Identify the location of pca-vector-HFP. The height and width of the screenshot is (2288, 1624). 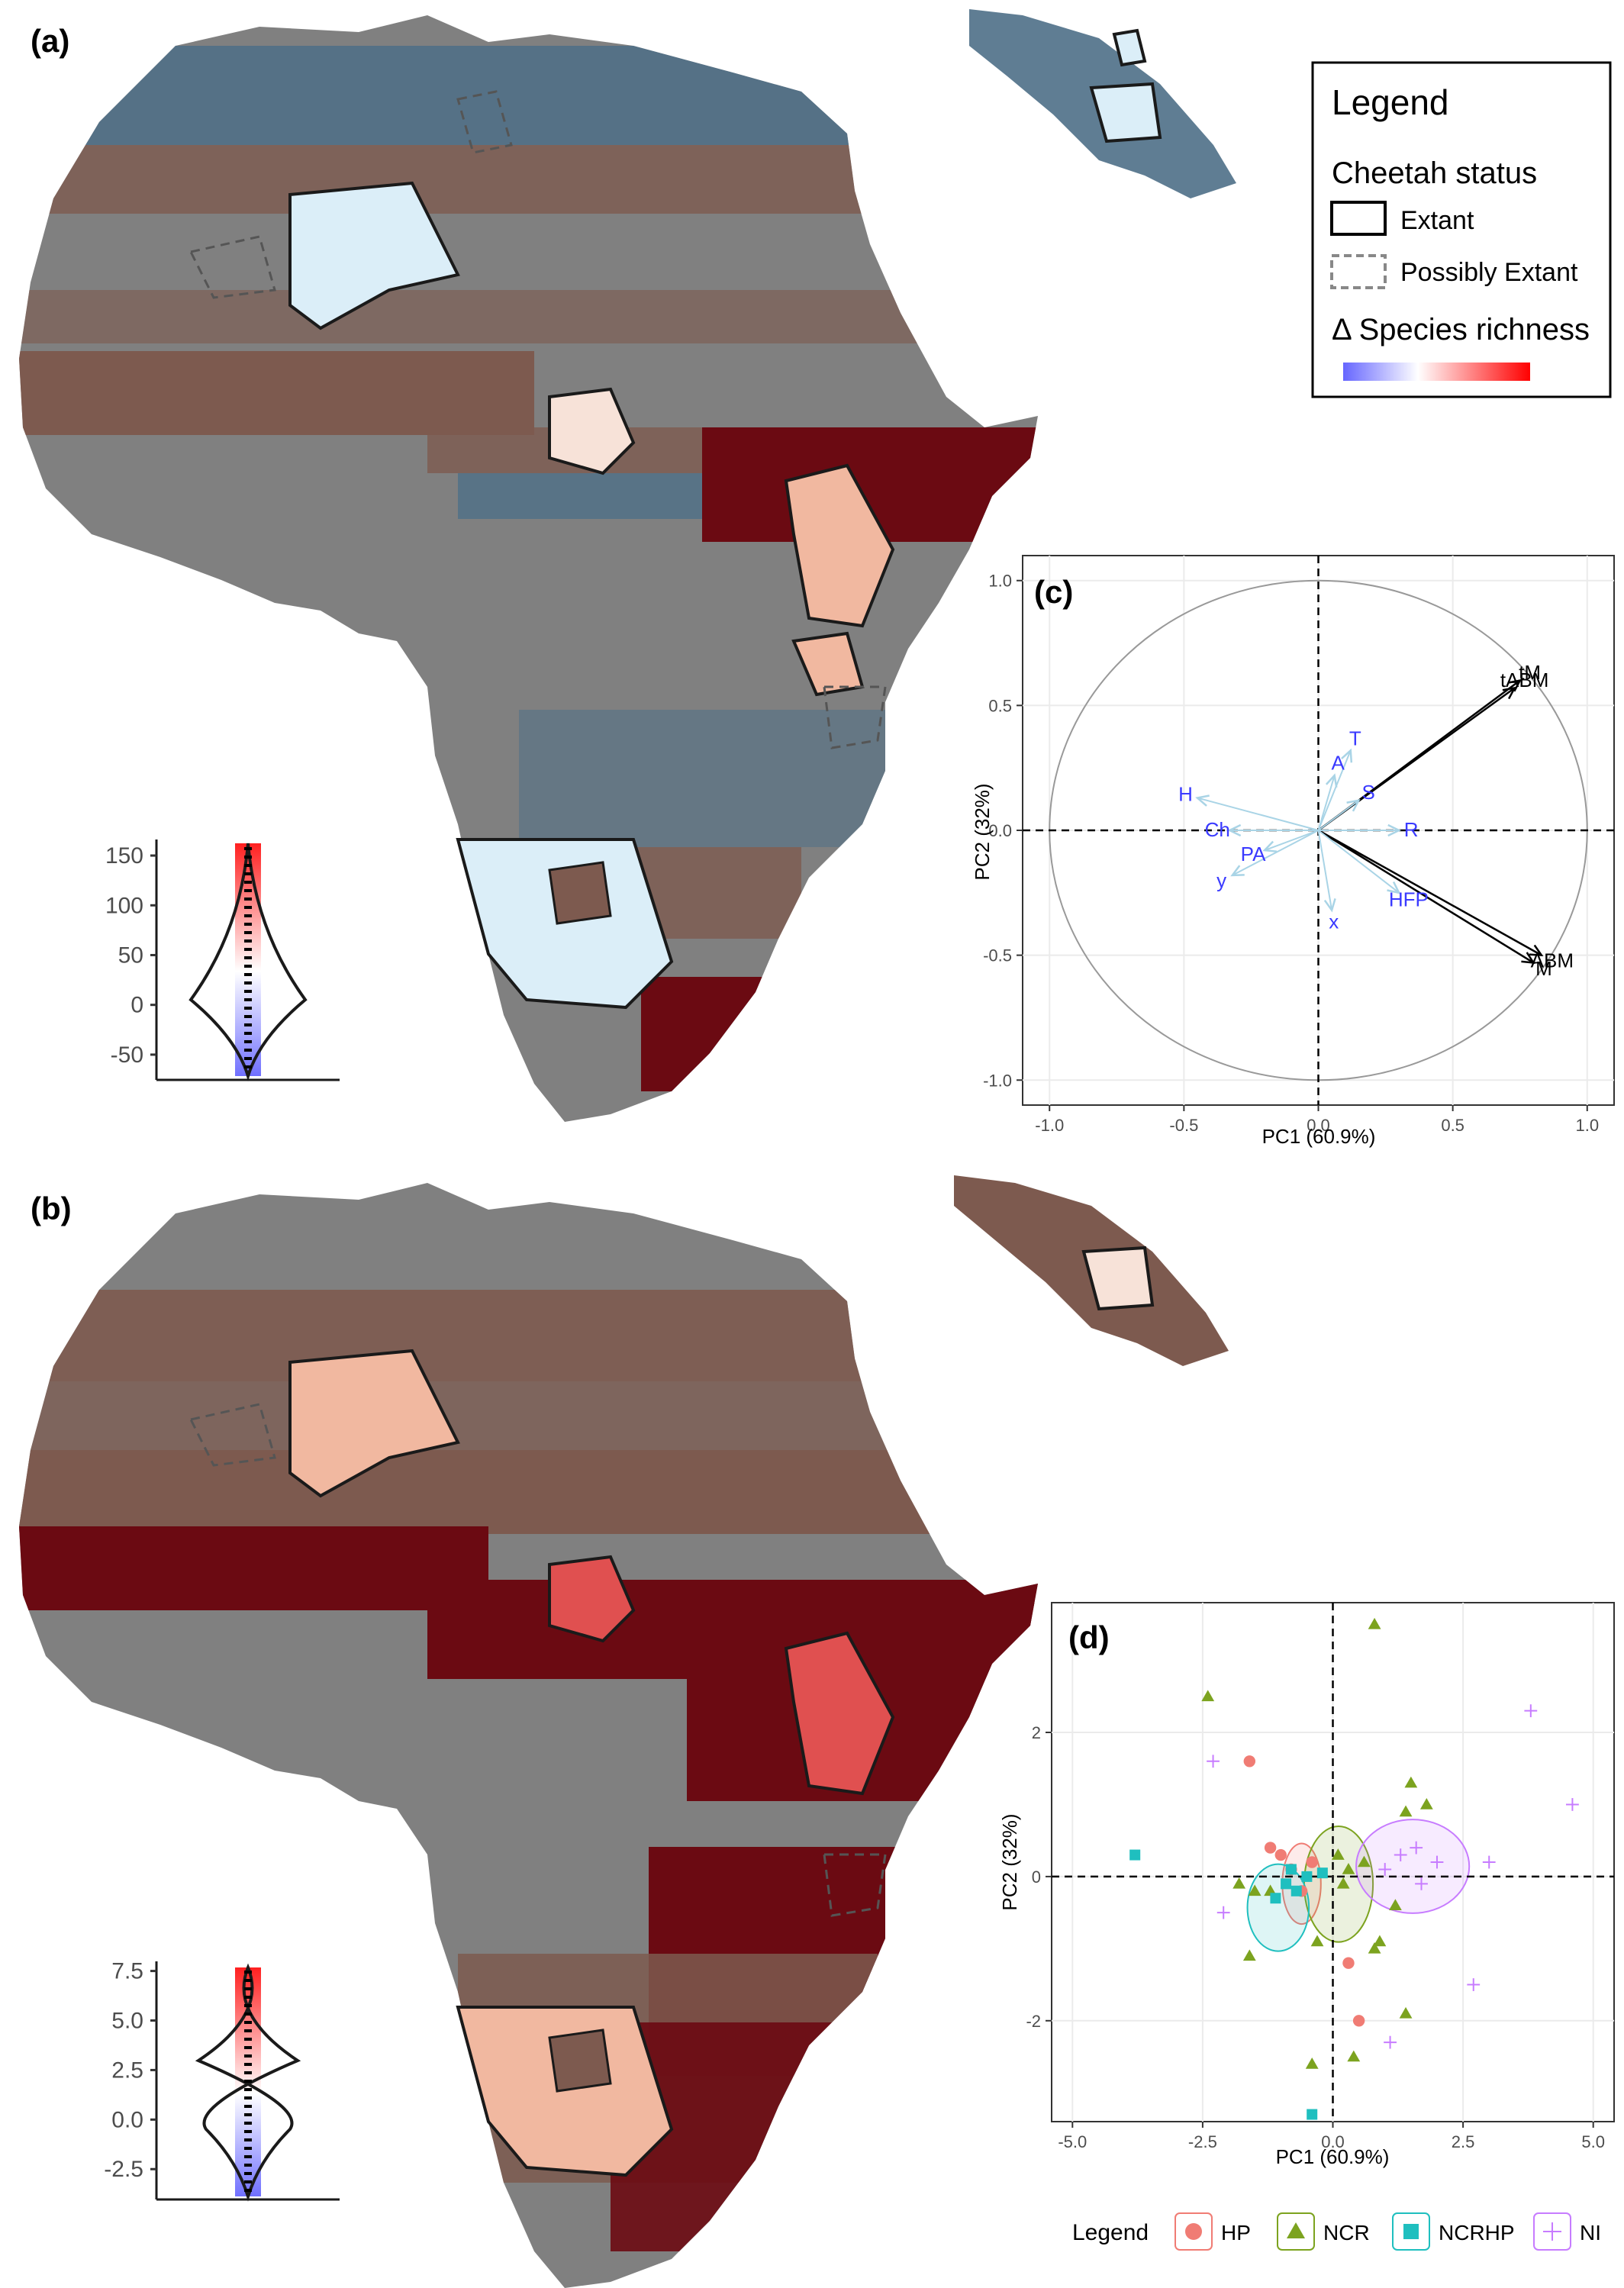
(1358, 862).